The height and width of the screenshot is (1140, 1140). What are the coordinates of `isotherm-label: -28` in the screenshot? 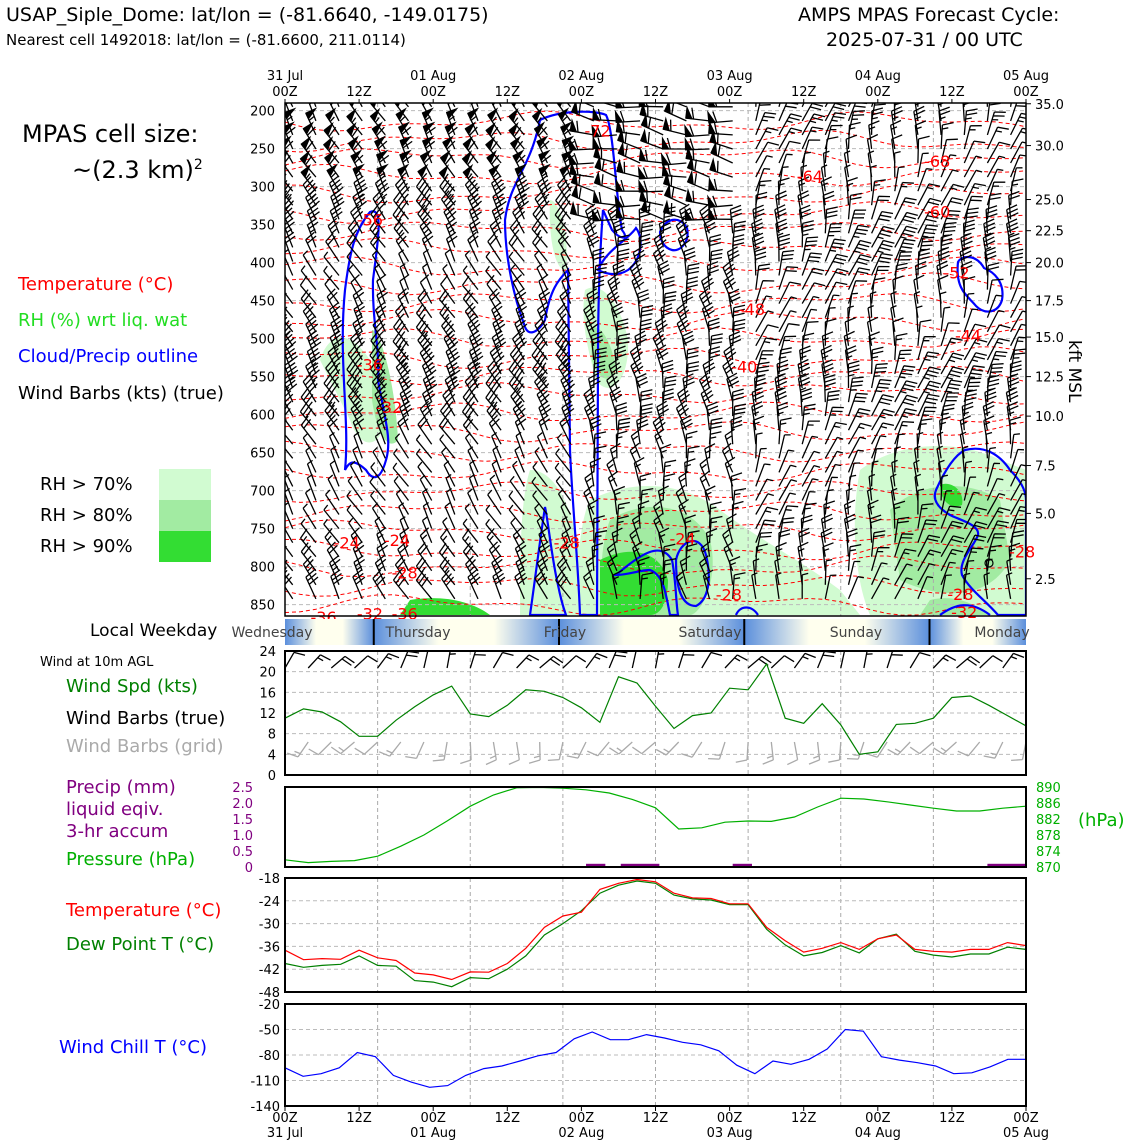 It's located at (567, 542).